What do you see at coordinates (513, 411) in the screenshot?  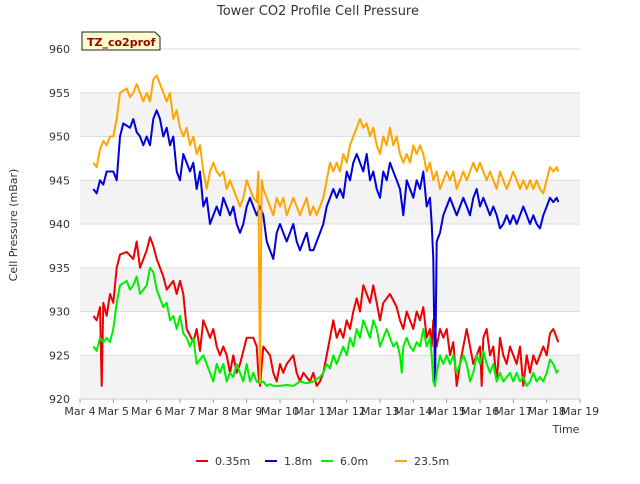 I see `x-tick-label: Mar 17` at bounding box center [513, 411].